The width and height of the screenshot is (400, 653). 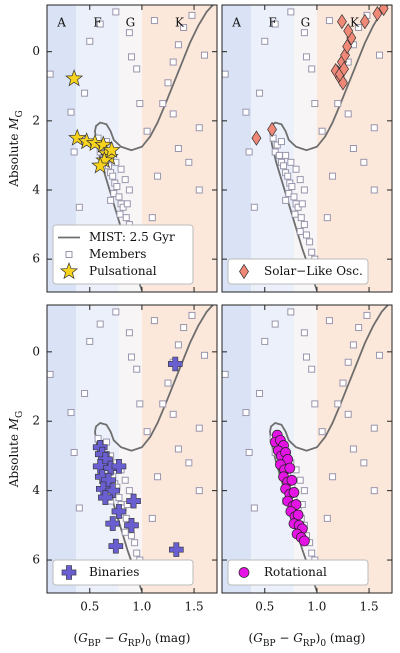 What do you see at coordinates (36, 490) in the screenshot?
I see `y-tick-label: 4` at bounding box center [36, 490].